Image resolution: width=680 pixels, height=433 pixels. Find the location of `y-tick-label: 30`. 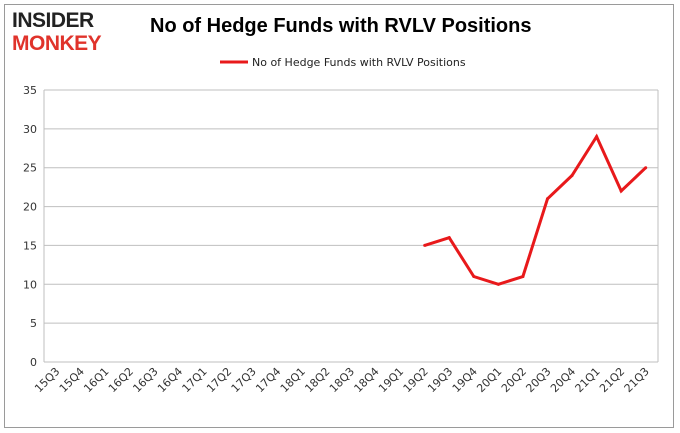

y-tick-label: 30 is located at coordinates (30, 129).